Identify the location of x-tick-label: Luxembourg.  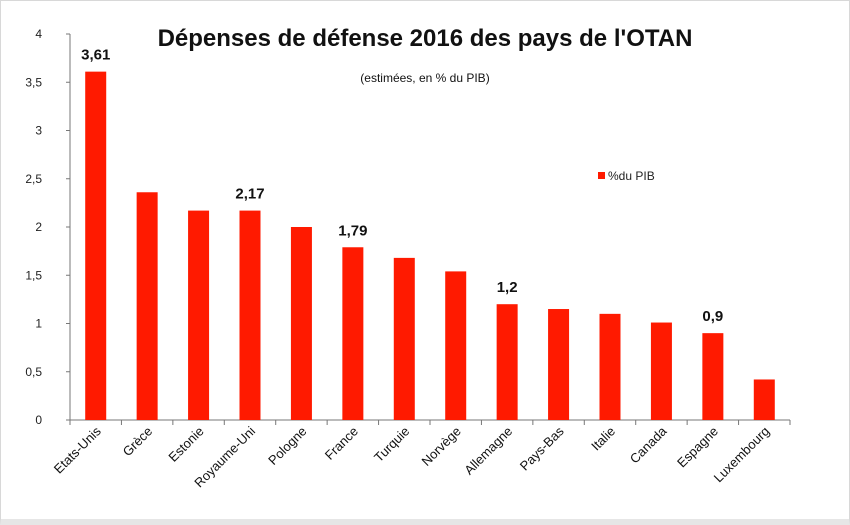
(742, 455).